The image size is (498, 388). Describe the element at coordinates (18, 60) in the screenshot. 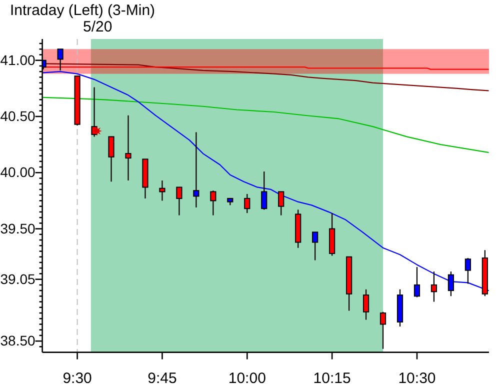

I see `y-tick-label: 41.00` at that location.